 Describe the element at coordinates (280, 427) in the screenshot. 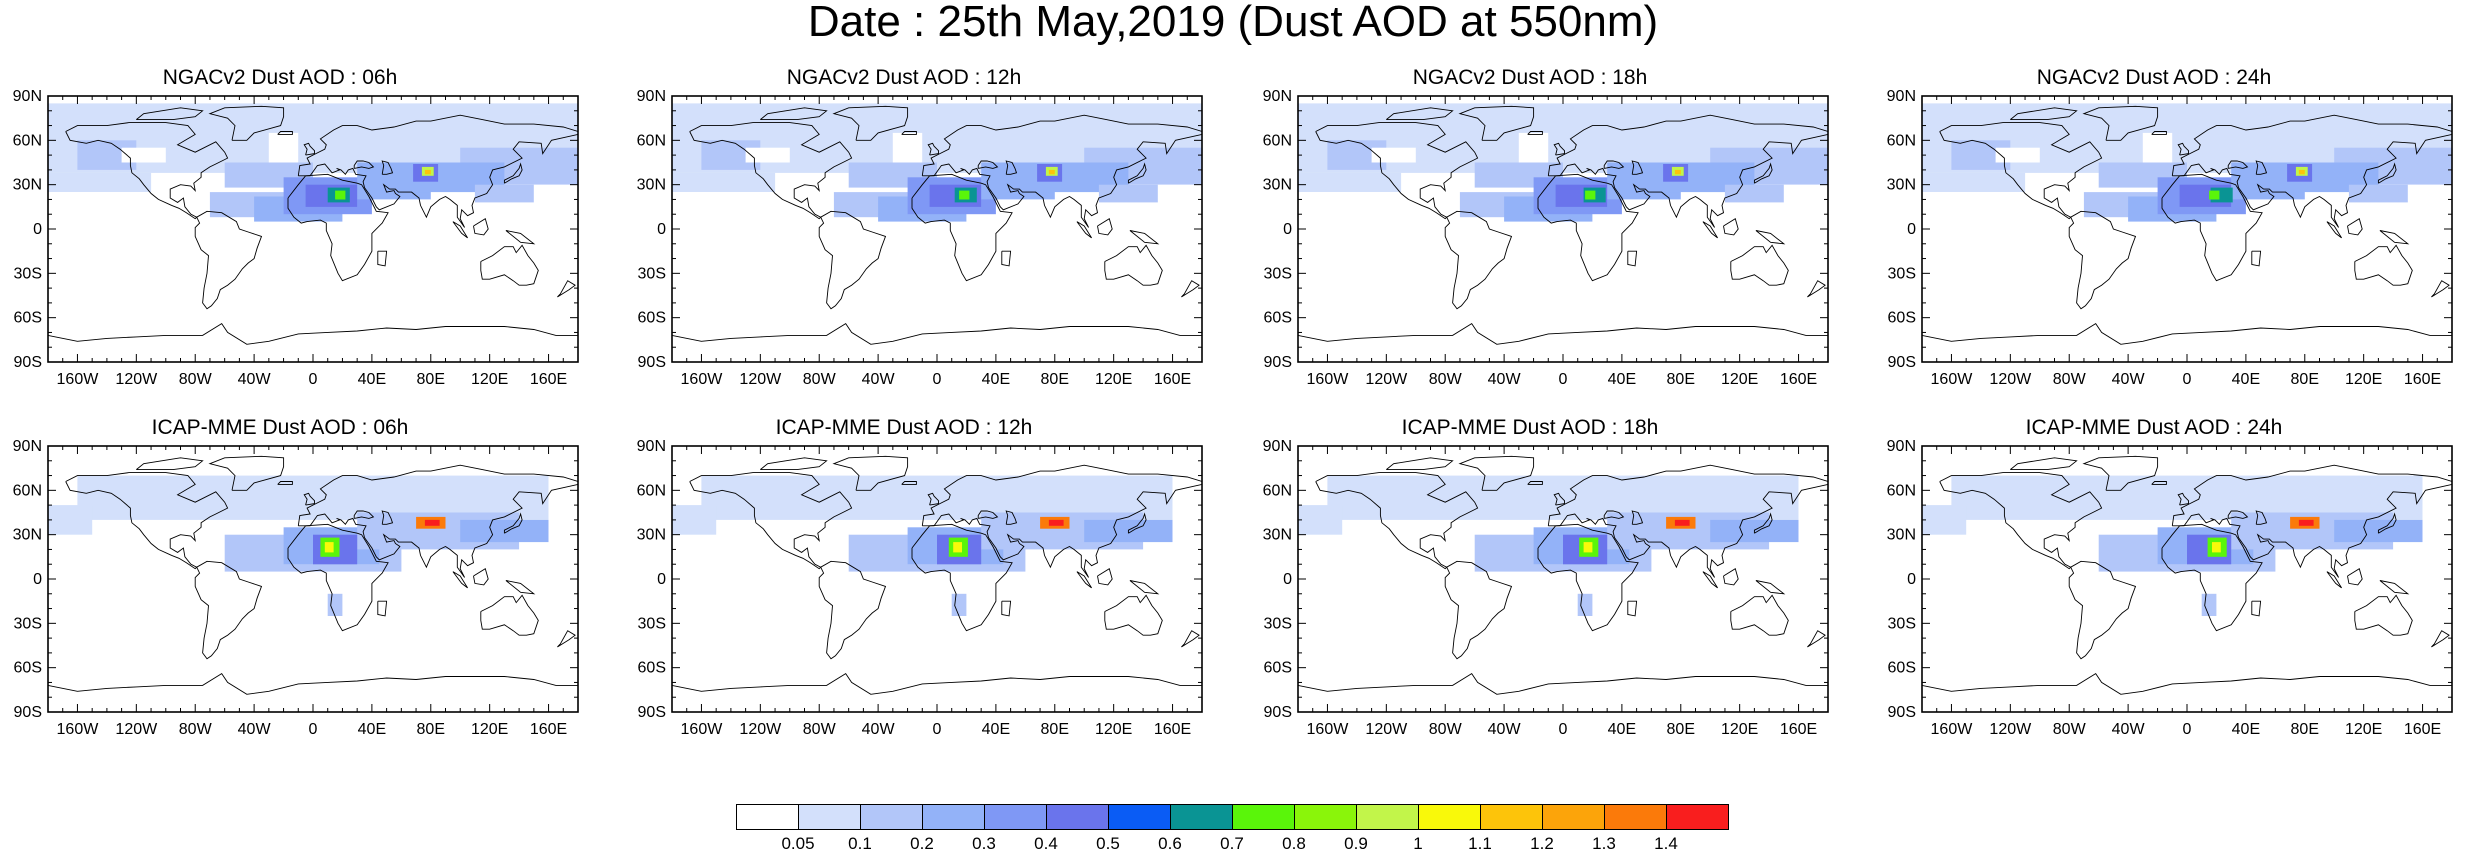

I see `panel-title: ICAP-MME Dust AOD : 06h` at that location.